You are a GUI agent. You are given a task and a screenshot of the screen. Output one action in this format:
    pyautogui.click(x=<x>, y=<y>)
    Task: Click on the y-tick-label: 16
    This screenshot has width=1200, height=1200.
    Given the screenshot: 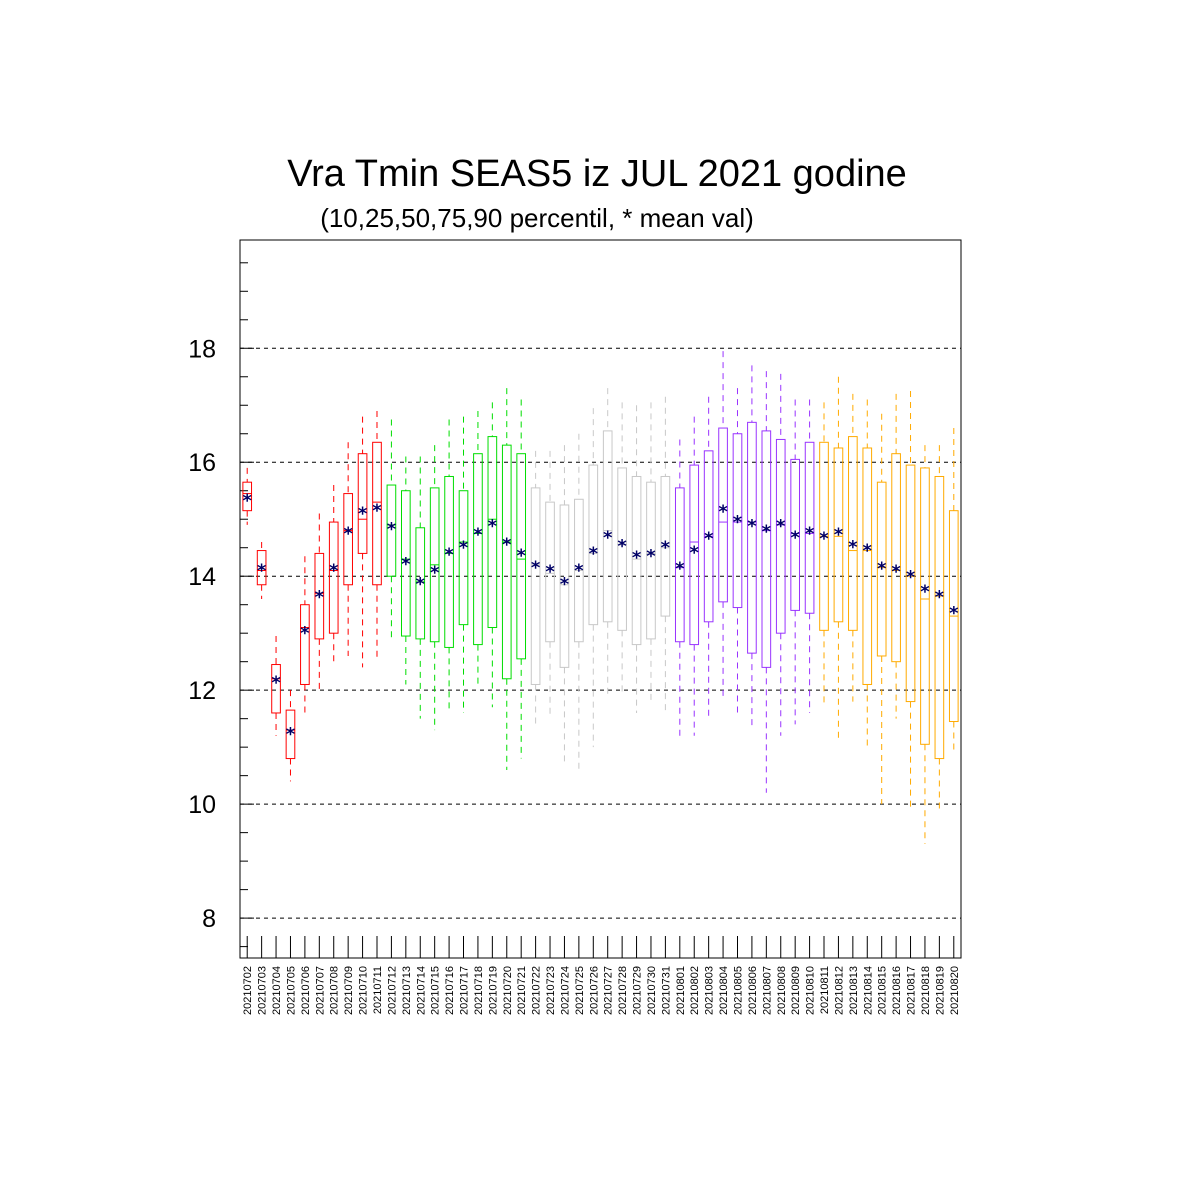 What is the action you would take?
    pyautogui.click(x=202, y=463)
    